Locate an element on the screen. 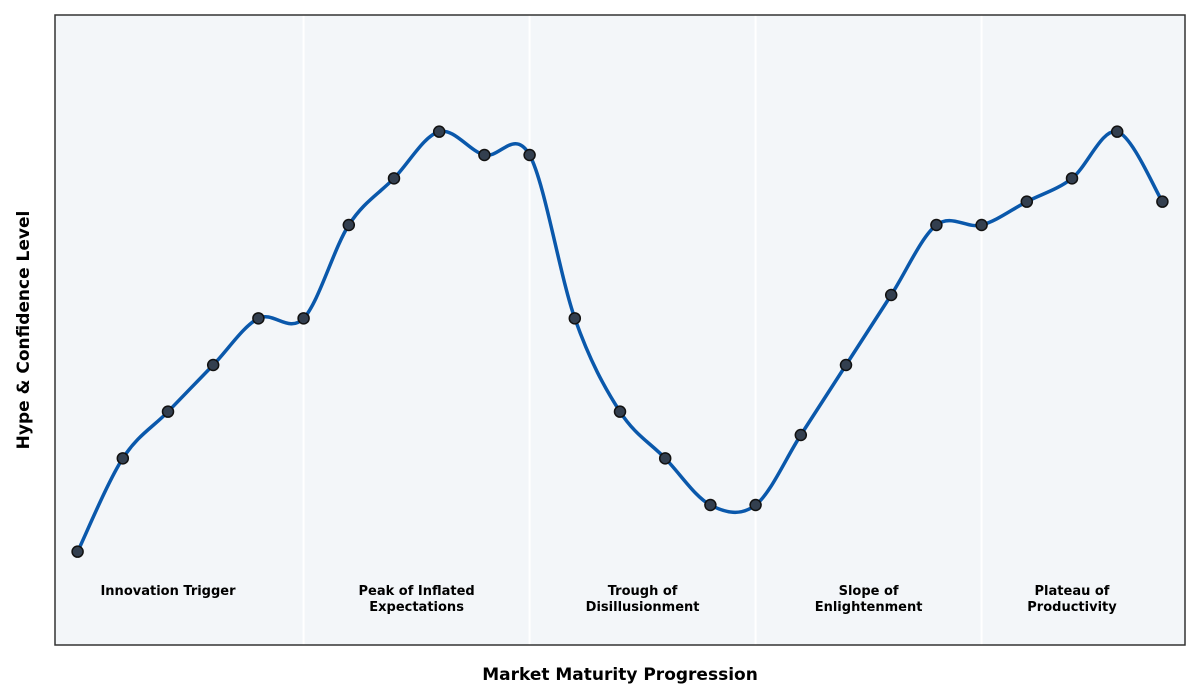  y-axis-label: Hype & Confidence Level is located at coordinates (24, 330).